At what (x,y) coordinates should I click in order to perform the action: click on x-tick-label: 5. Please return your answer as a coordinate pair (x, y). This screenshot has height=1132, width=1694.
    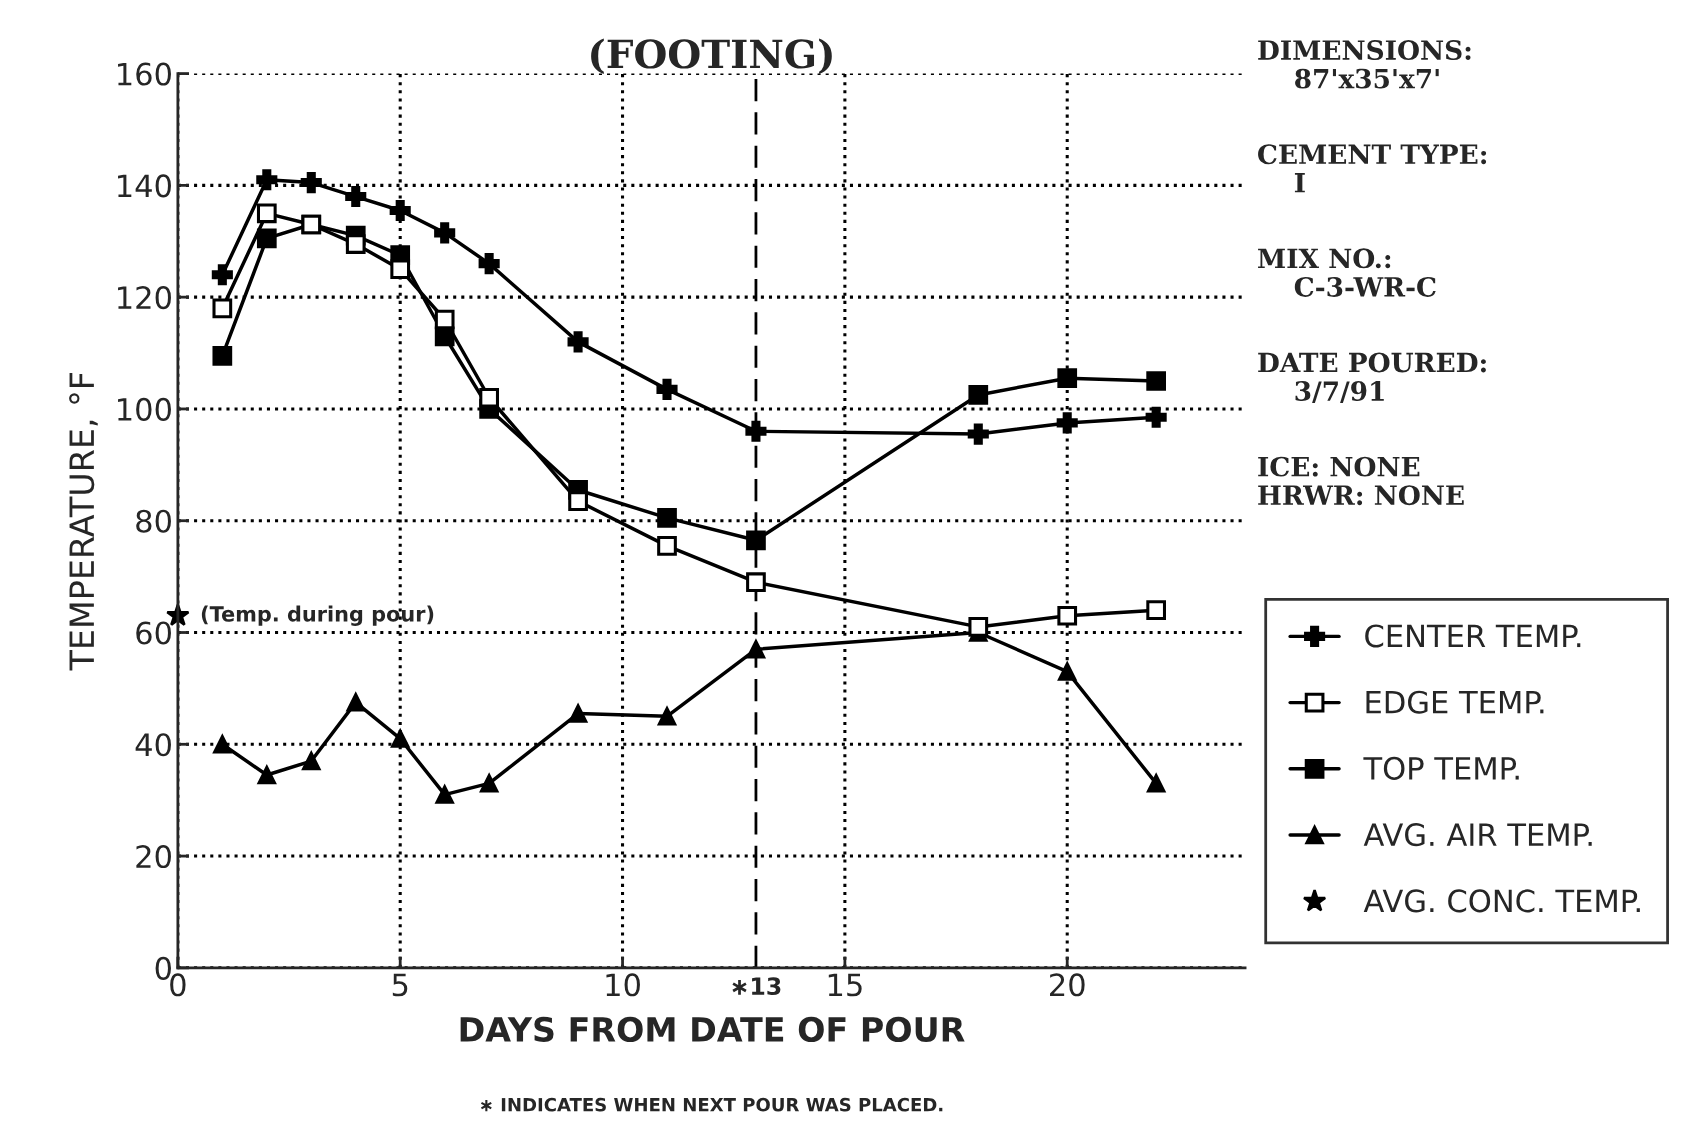
    Looking at the image, I should click on (400, 985).